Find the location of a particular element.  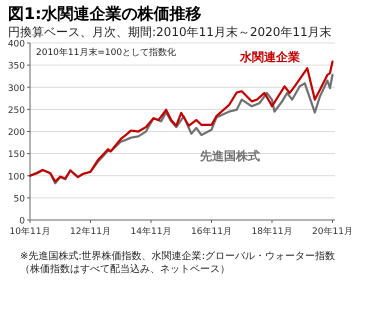

y-tick-label: 150 is located at coordinates (17, 155).